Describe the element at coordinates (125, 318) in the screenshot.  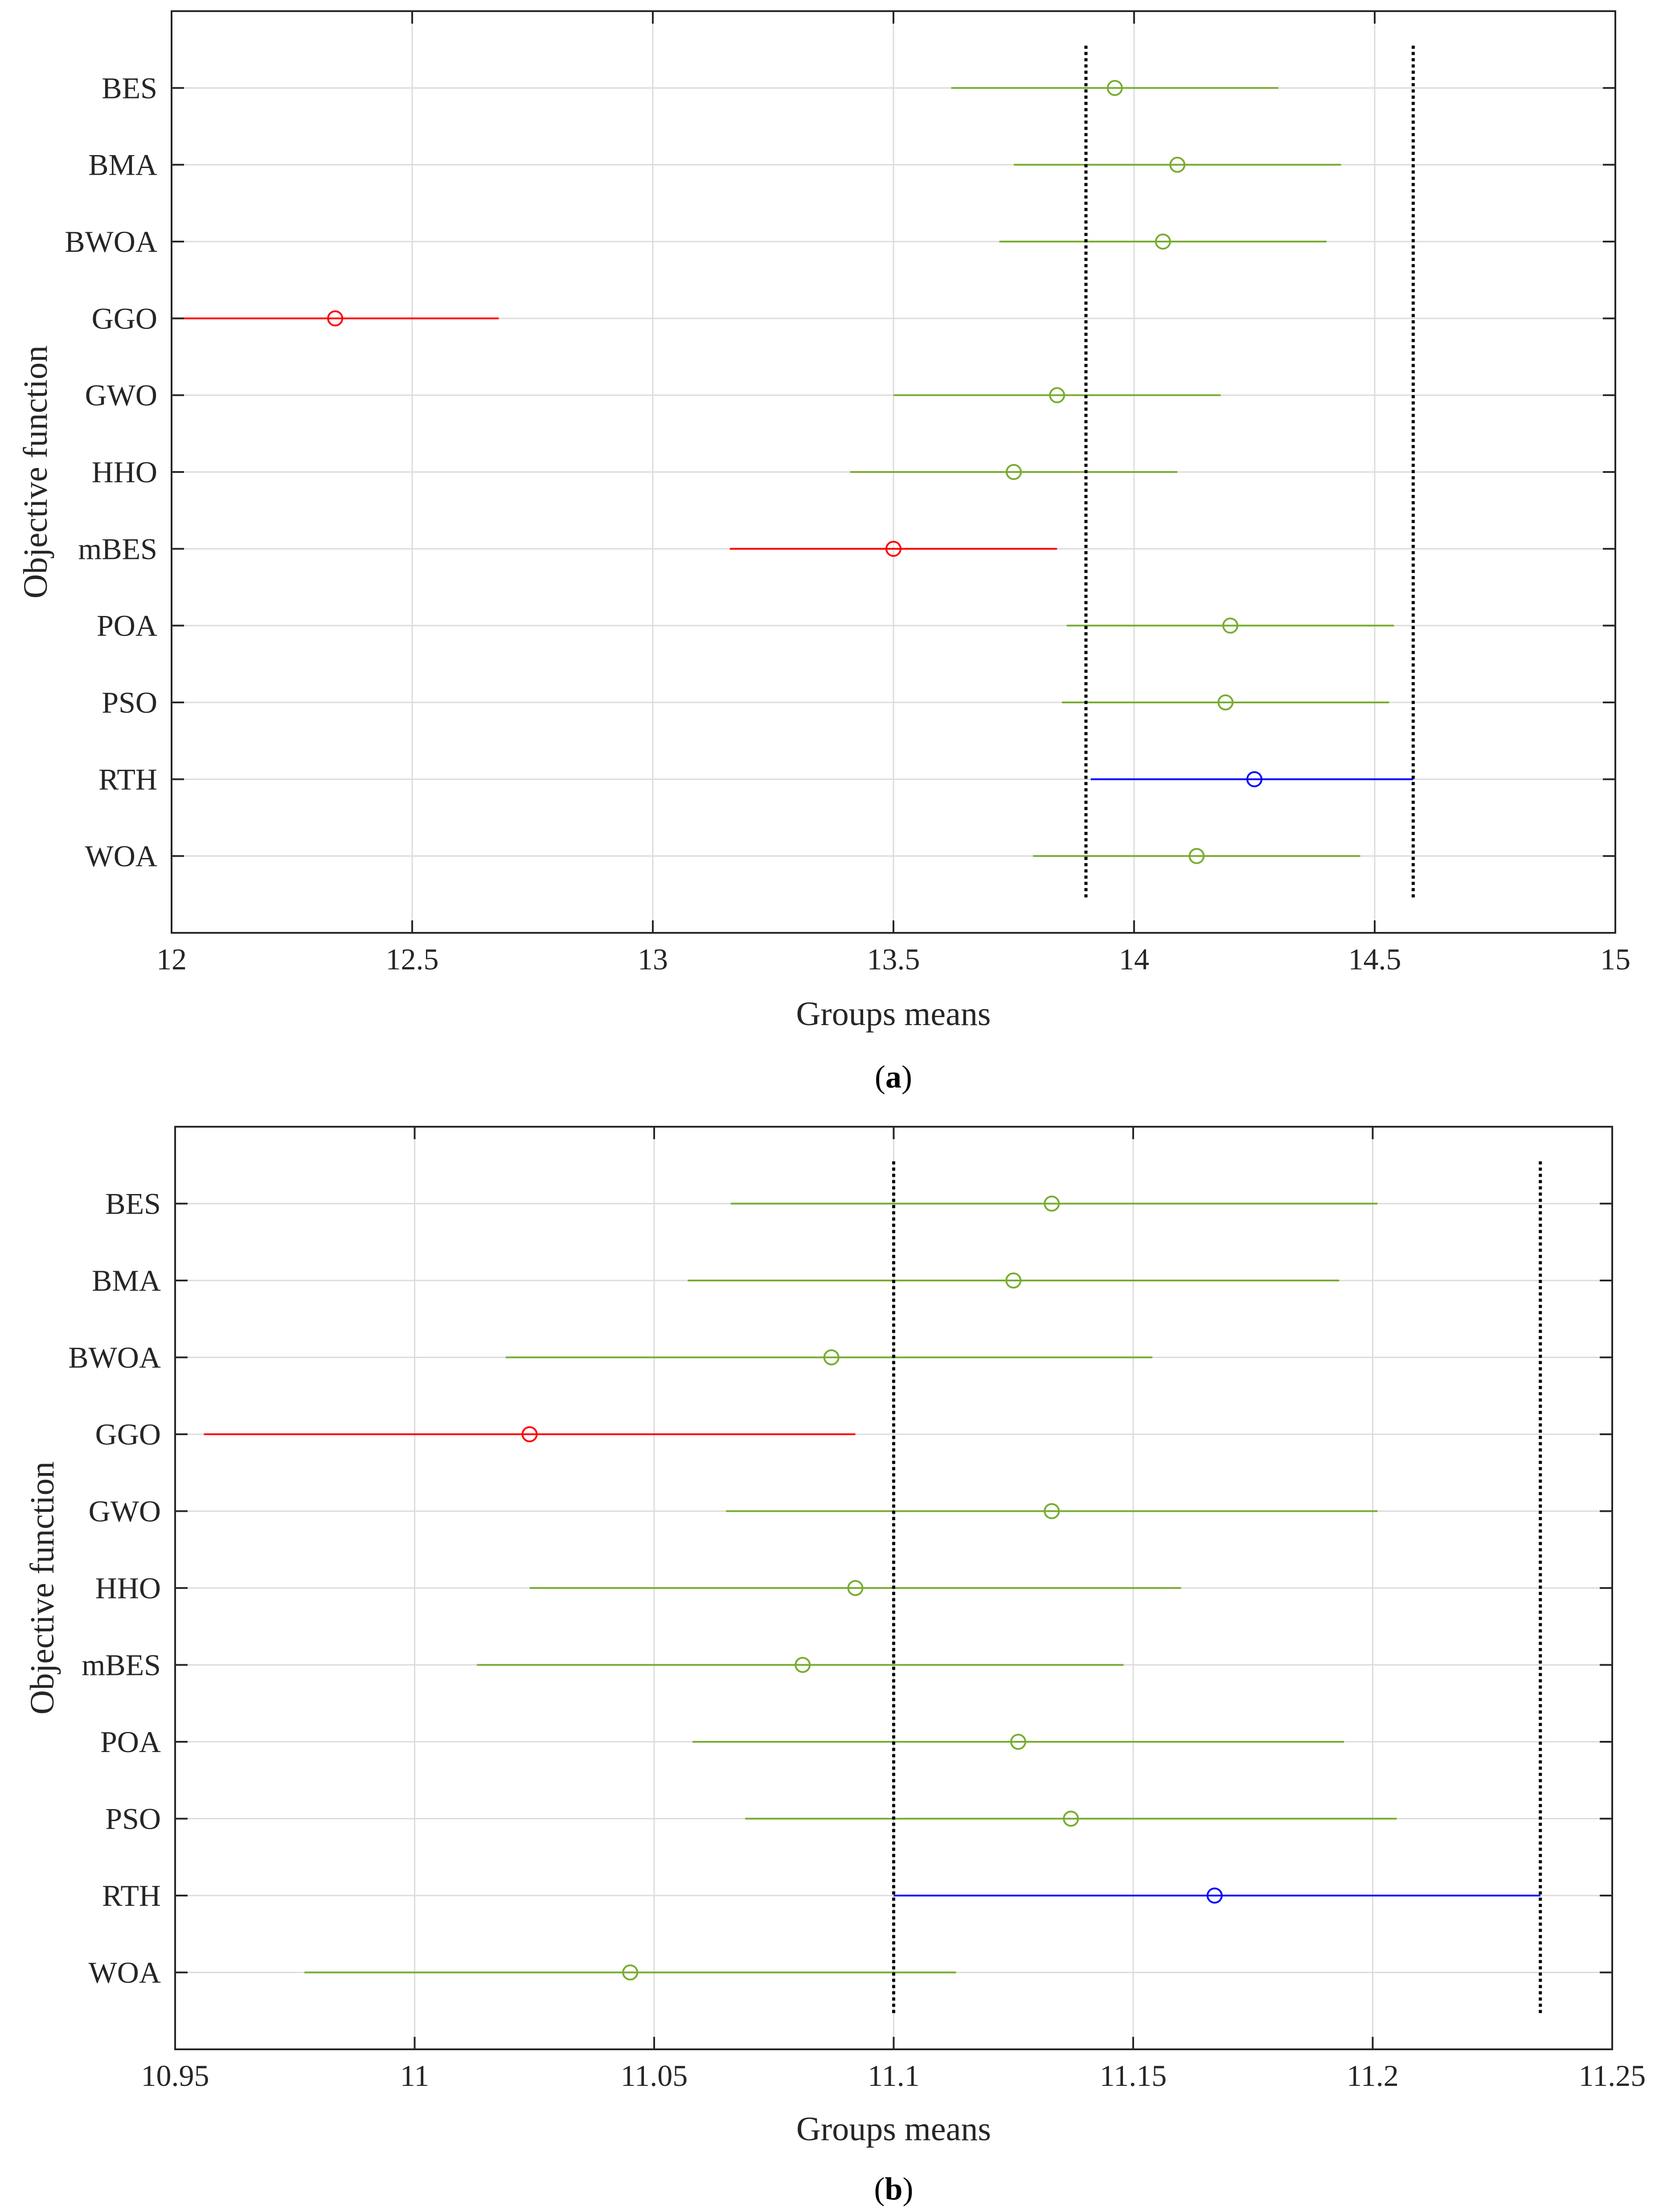
I see `panel-a-category-label-ggo: GGO` at that location.